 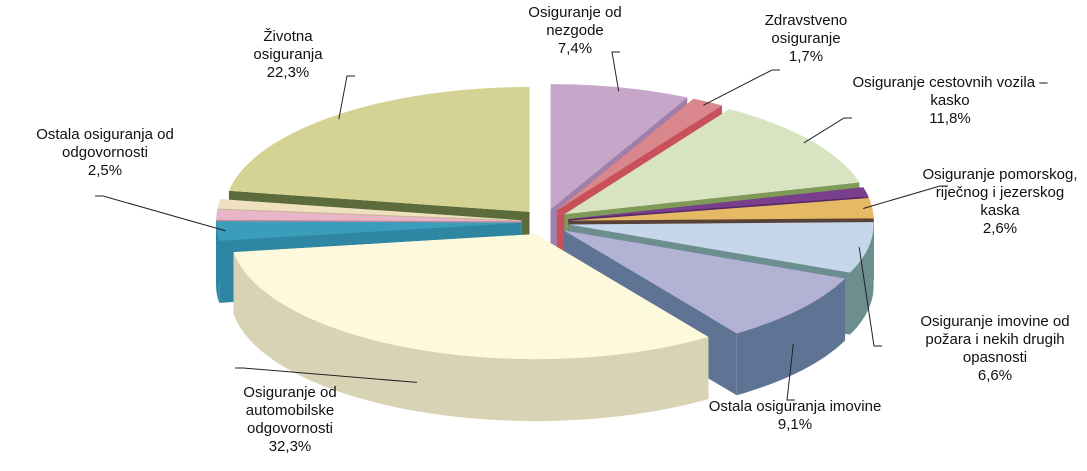 I want to click on value-label: 11,8%, so click(x=950, y=118).